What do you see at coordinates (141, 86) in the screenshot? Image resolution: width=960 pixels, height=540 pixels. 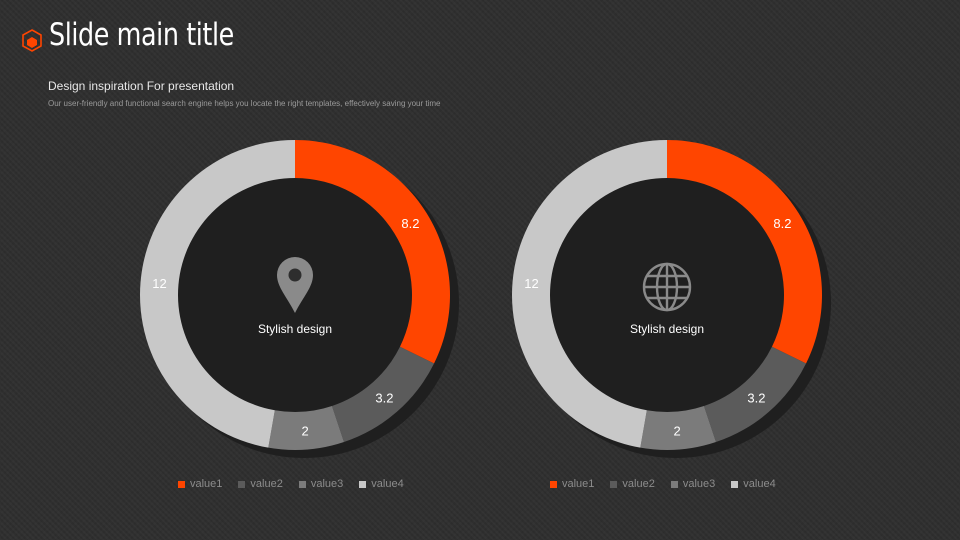 I see `slide-subtitle: Design inspiration For presentation` at bounding box center [141, 86].